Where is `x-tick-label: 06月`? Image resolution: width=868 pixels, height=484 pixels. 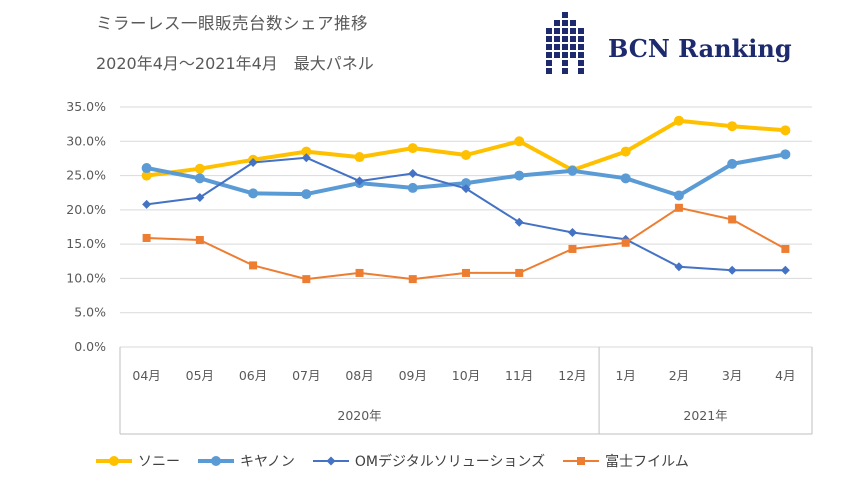 x-tick-label: 06月 is located at coordinates (253, 375).